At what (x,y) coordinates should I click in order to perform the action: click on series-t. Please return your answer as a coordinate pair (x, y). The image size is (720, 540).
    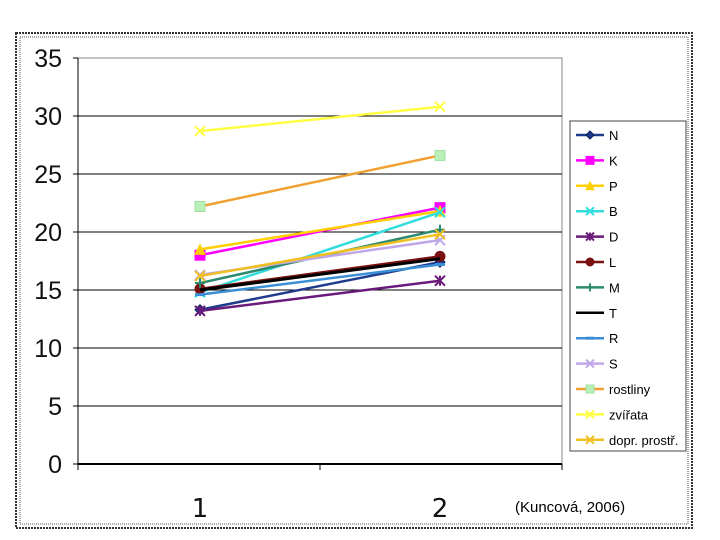
    Looking at the image, I should click on (320, 274).